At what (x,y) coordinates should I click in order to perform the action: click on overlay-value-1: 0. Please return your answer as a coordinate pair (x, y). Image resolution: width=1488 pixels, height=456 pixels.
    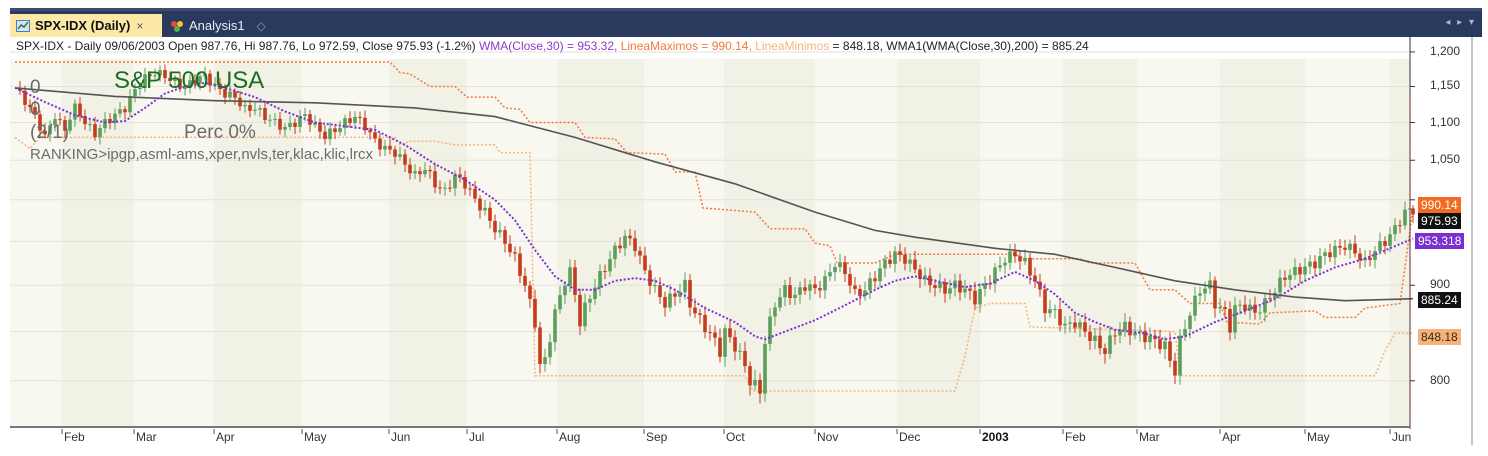
    Looking at the image, I should click on (35, 87).